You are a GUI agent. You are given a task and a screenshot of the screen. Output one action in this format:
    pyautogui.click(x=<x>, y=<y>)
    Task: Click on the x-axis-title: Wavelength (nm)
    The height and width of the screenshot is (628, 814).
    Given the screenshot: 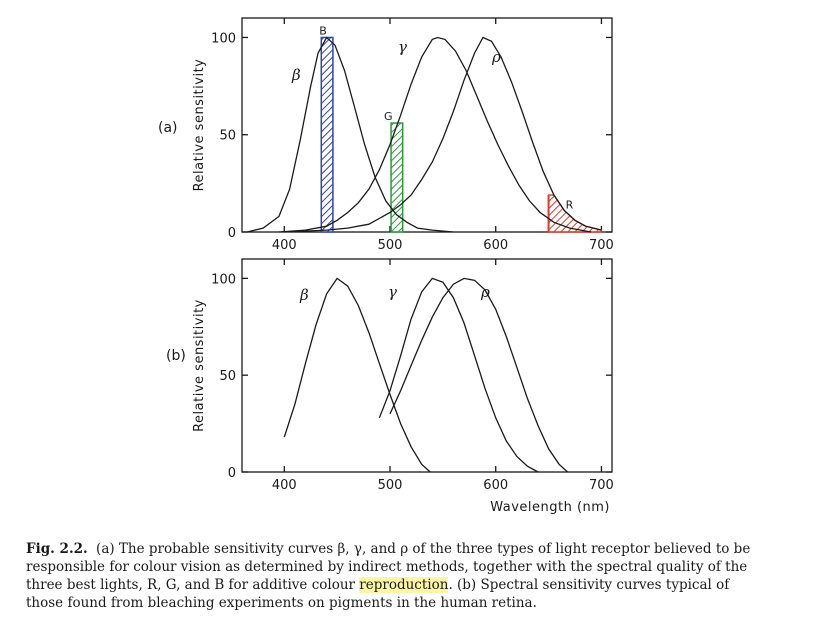 What is the action you would take?
    pyautogui.click(x=550, y=507)
    